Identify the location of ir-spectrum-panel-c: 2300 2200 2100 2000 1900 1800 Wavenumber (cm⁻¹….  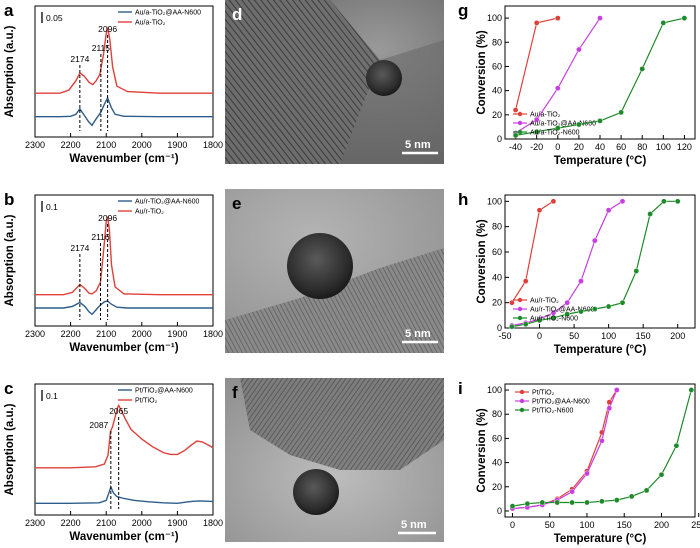
(113, 463).